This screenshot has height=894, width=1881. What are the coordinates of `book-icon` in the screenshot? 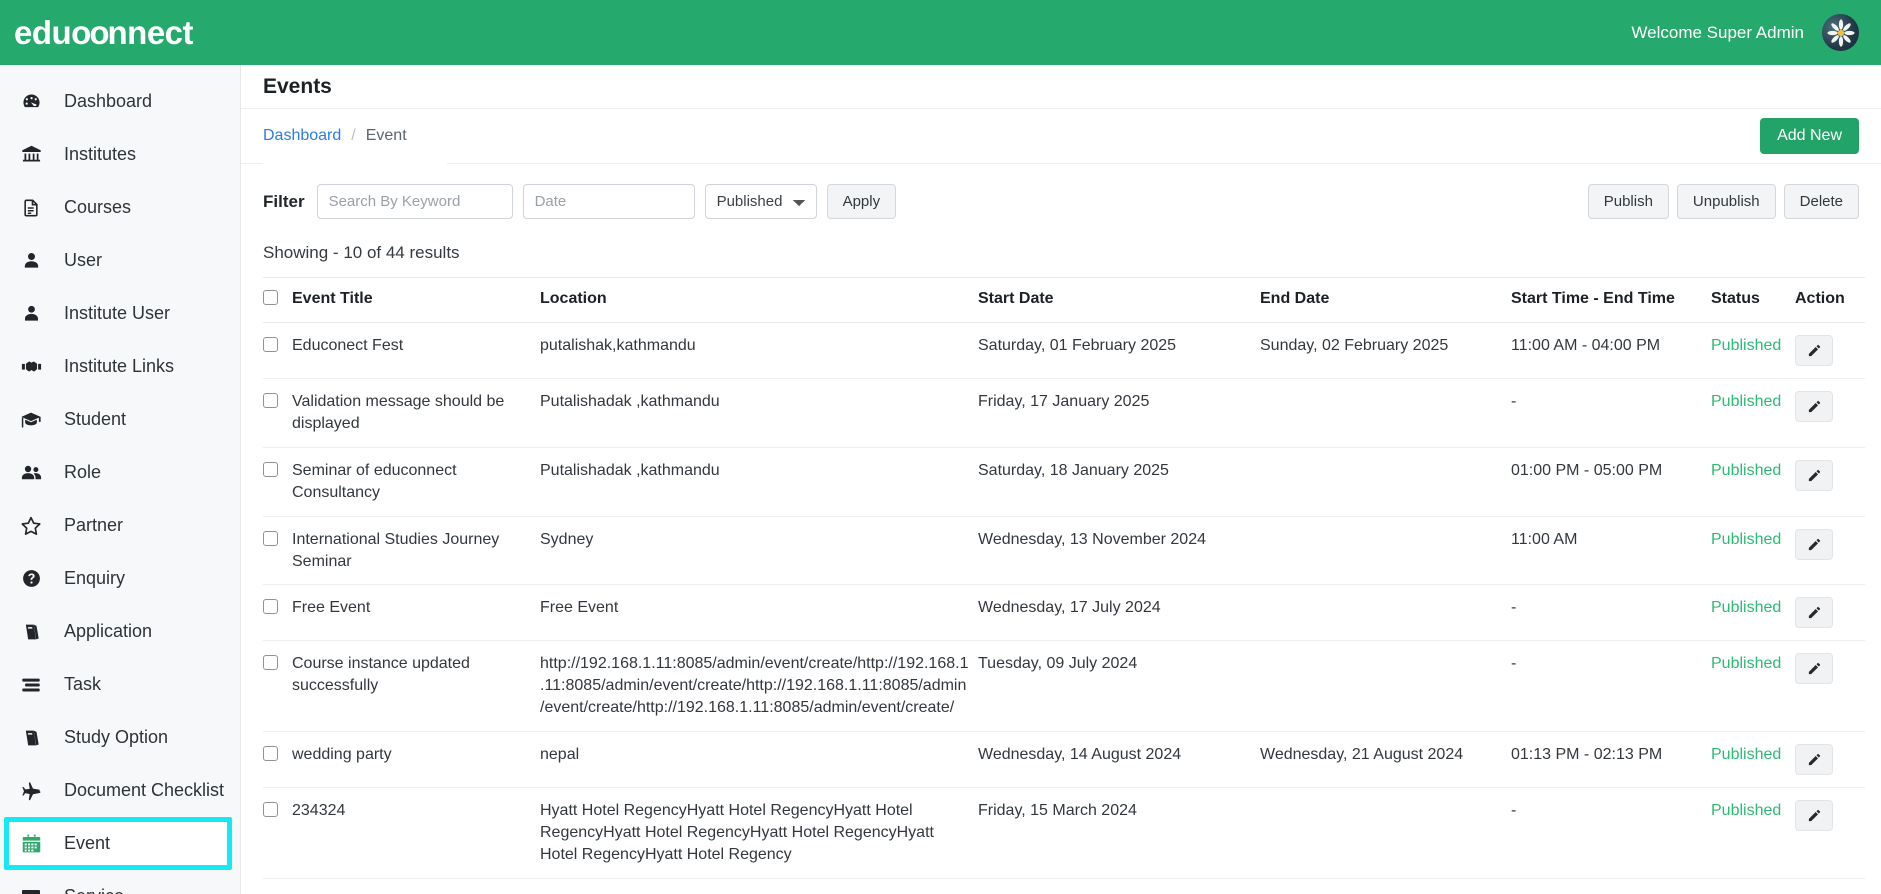 It's located at (31, 632).